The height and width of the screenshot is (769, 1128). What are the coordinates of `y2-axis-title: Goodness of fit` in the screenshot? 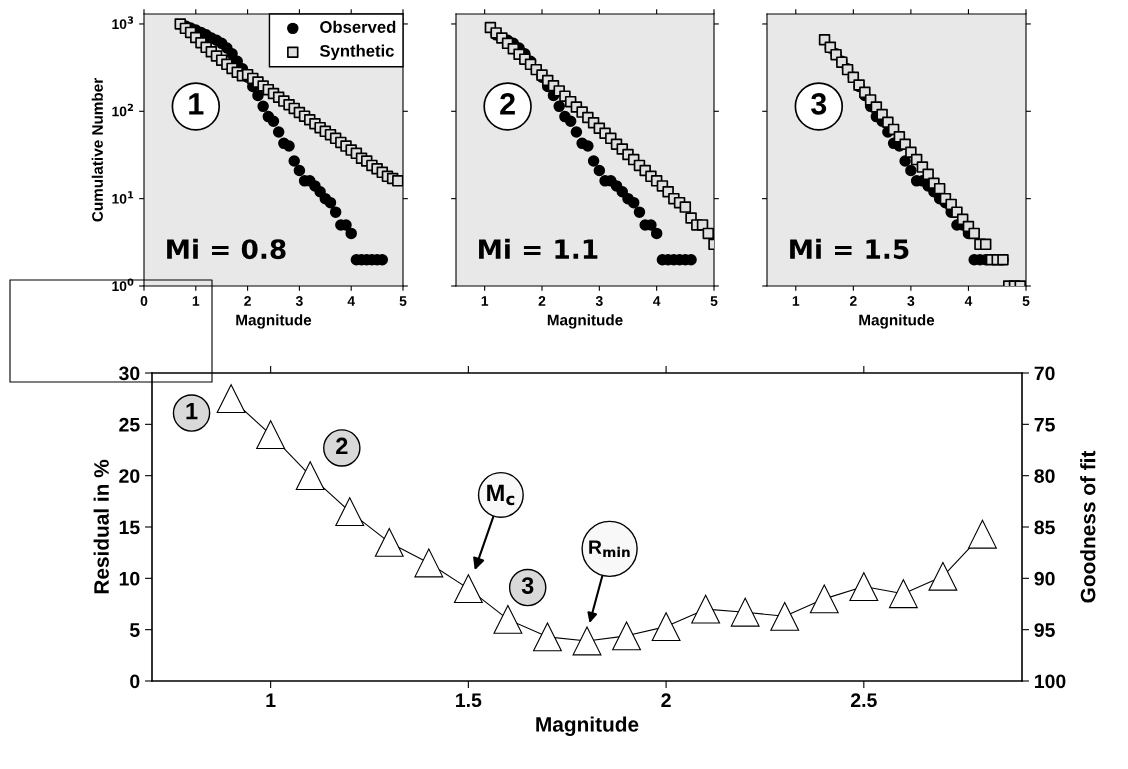 It's located at (1088, 526).